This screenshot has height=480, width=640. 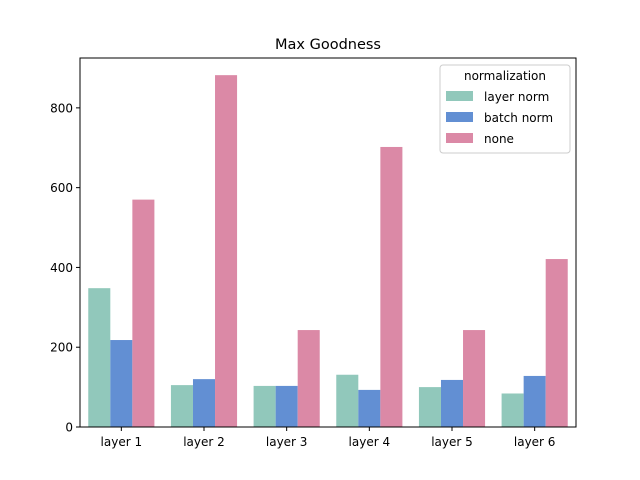 I want to click on legend: normalization layer norm batch norm none, so click(x=505, y=109).